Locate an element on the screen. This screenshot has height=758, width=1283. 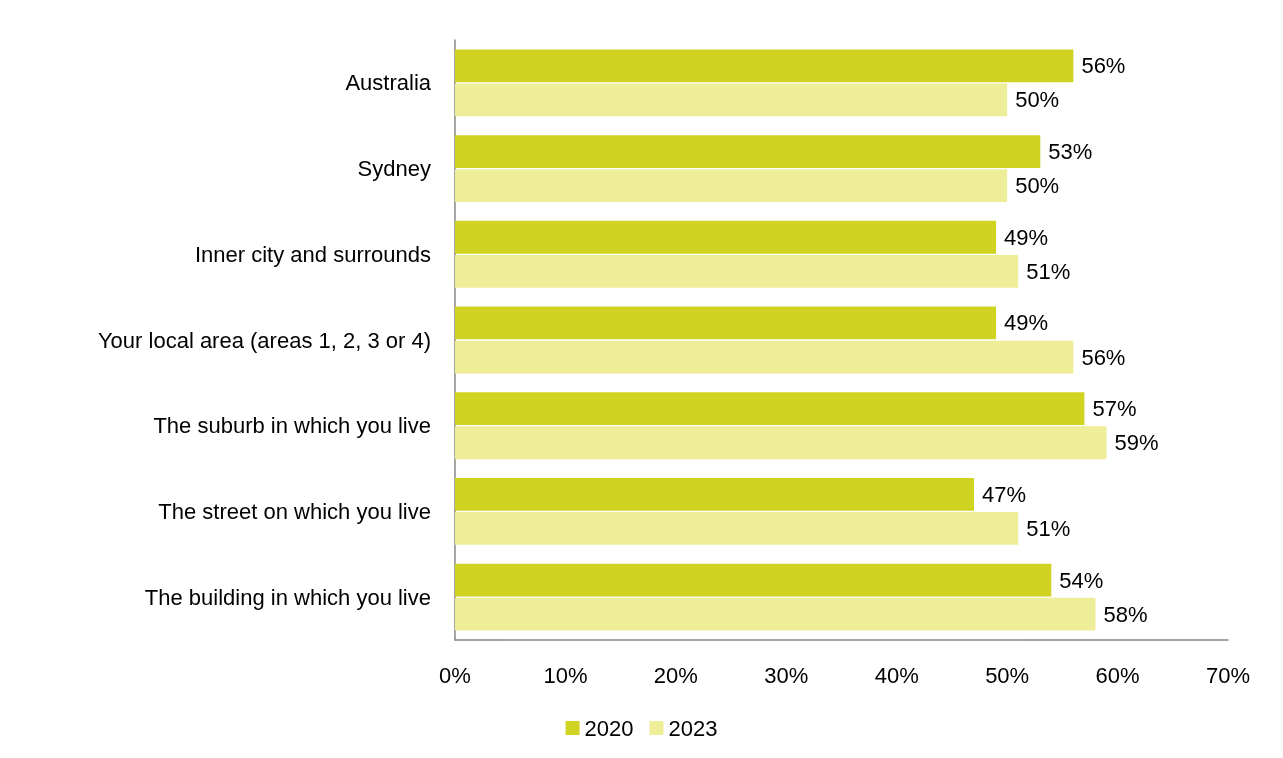
x-tick-label: 30% is located at coordinates (786, 675).